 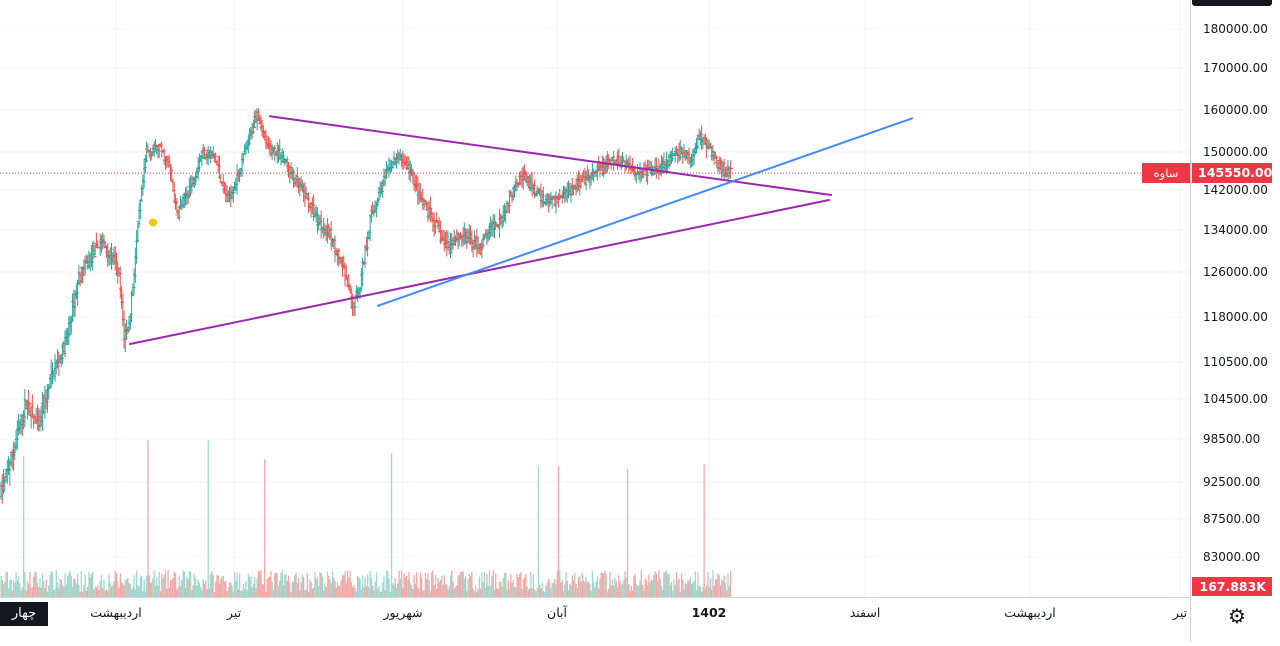 I want to click on trendline-upper-resistance, so click(x=550, y=155).